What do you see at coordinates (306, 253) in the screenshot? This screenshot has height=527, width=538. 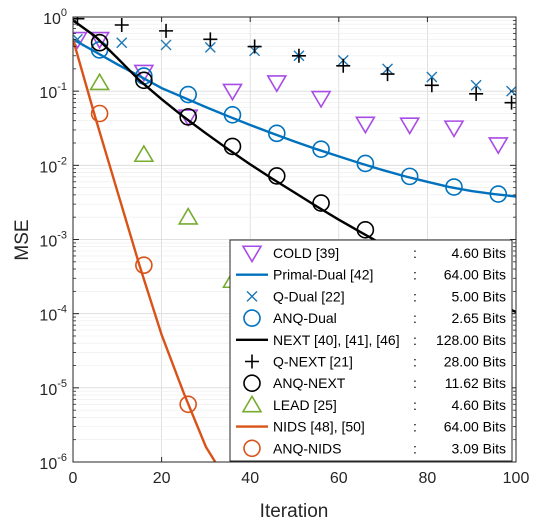 I see `legend-entry-name: COLD [39]` at bounding box center [306, 253].